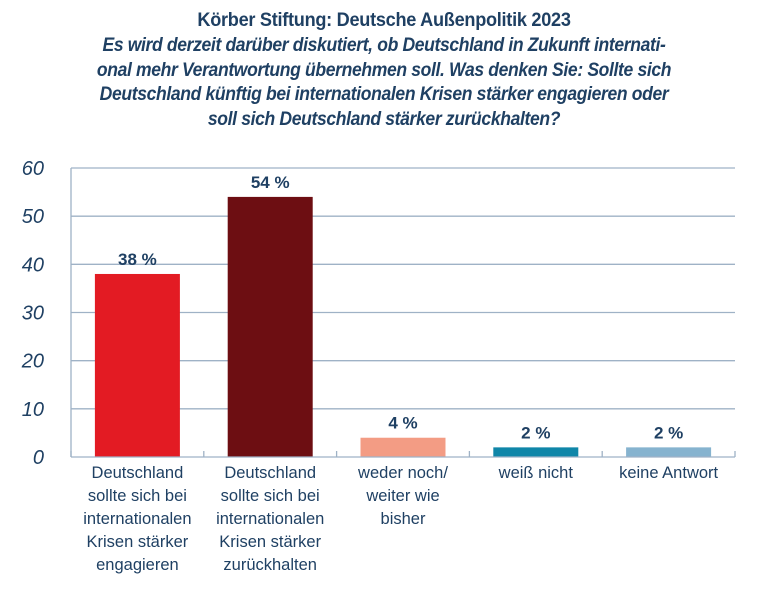 The image size is (768, 592). What do you see at coordinates (668, 473) in the screenshot?
I see `category-label: keine Antwort` at bounding box center [668, 473].